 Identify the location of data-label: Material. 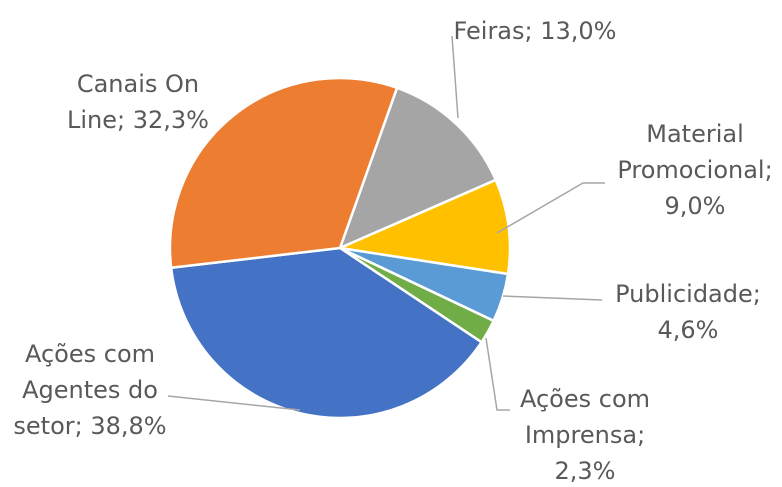
(695, 134).